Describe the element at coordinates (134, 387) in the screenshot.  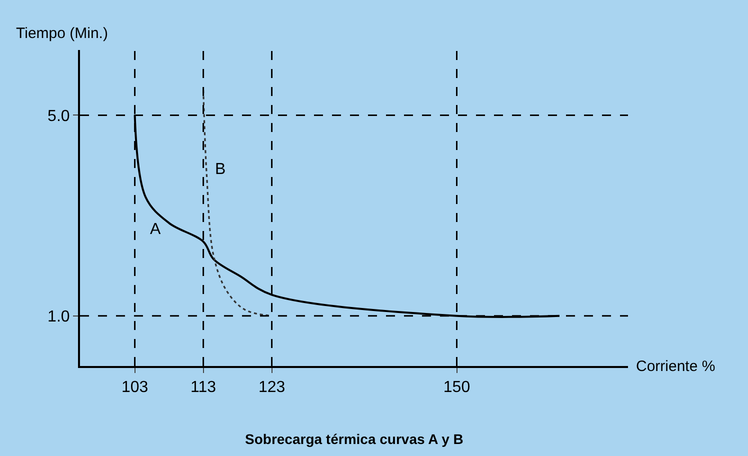
I see `x-tick-label: 103` at that location.